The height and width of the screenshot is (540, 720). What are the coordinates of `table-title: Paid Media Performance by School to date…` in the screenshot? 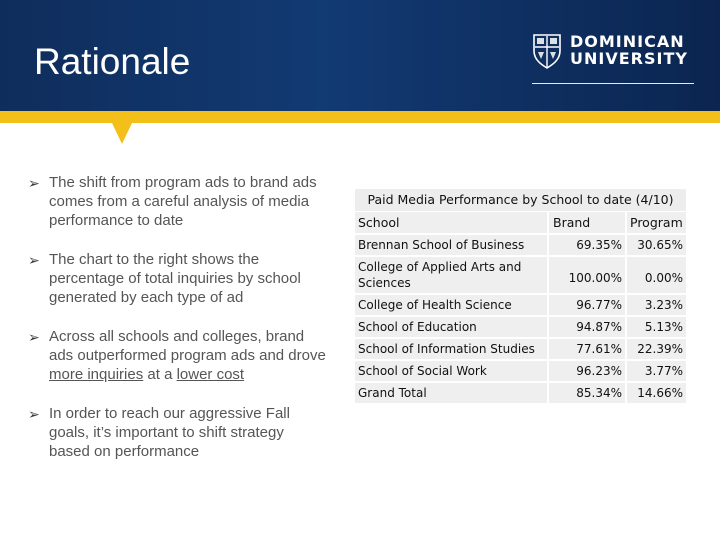 It's located at (520, 200).